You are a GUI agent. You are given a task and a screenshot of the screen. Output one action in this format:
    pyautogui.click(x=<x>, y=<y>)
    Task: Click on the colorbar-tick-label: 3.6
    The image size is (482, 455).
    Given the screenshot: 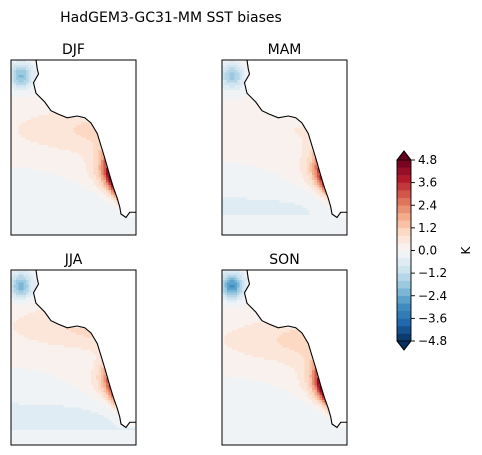 What is the action you would take?
    pyautogui.click(x=427, y=183)
    